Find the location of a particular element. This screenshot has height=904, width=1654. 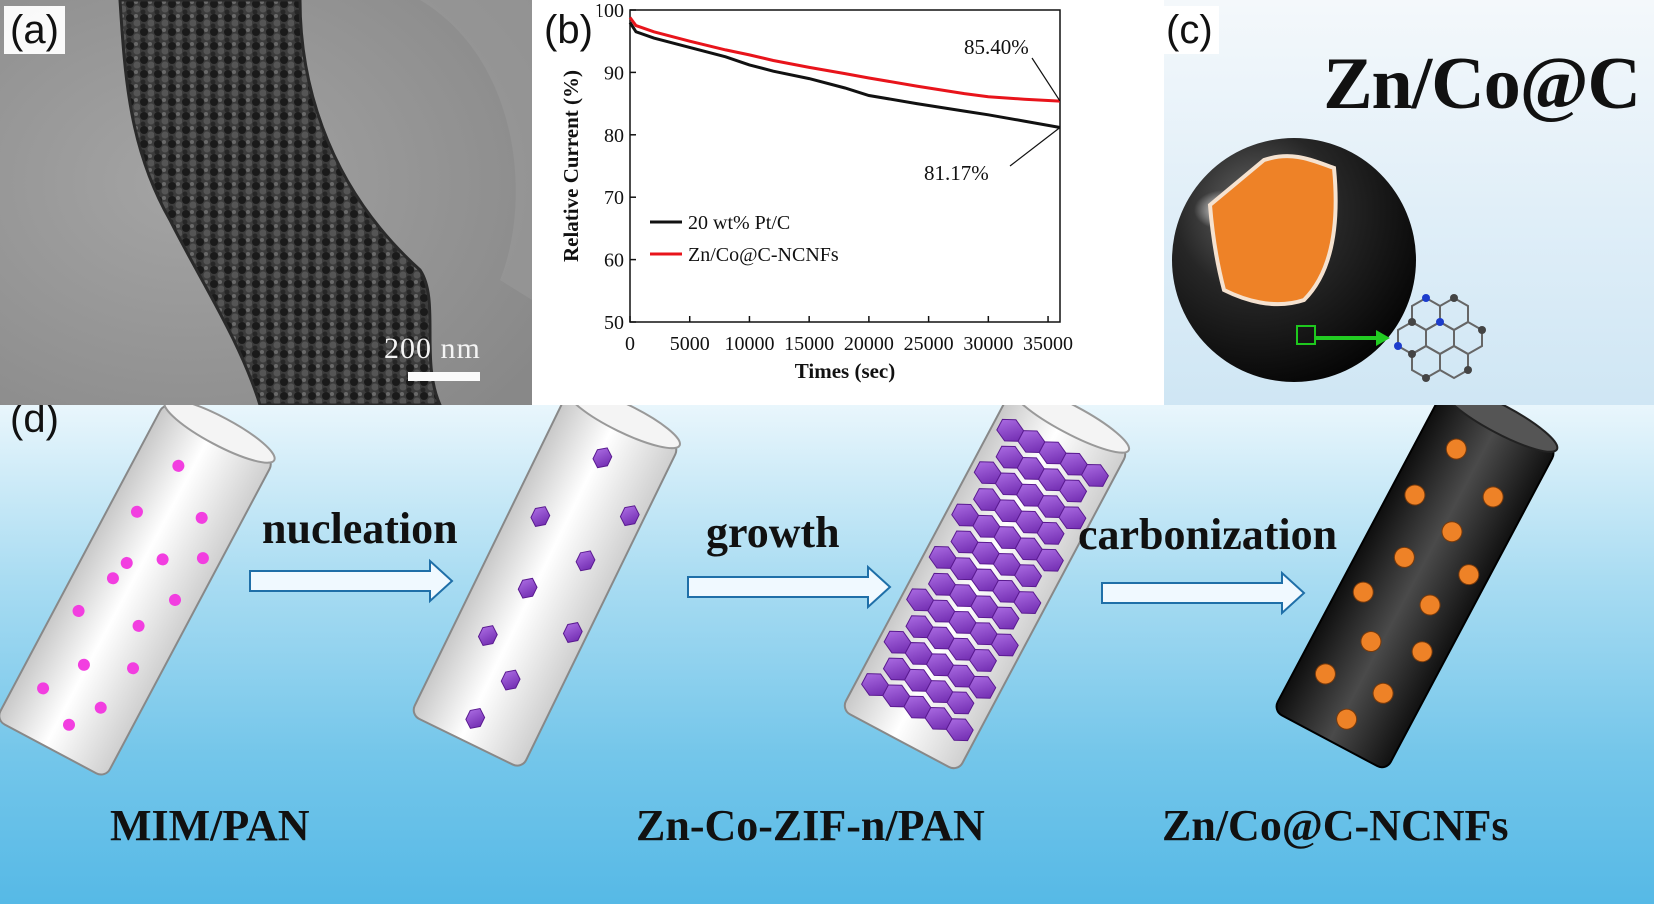

y-tick-label: 60 is located at coordinates (614, 261).